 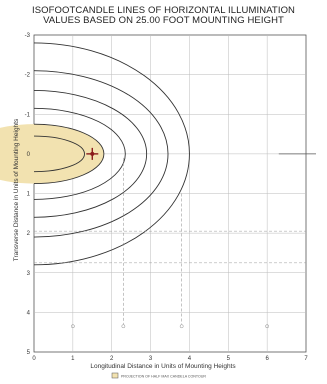 I want to click on y-tick-label: 3, so click(x=29, y=274).